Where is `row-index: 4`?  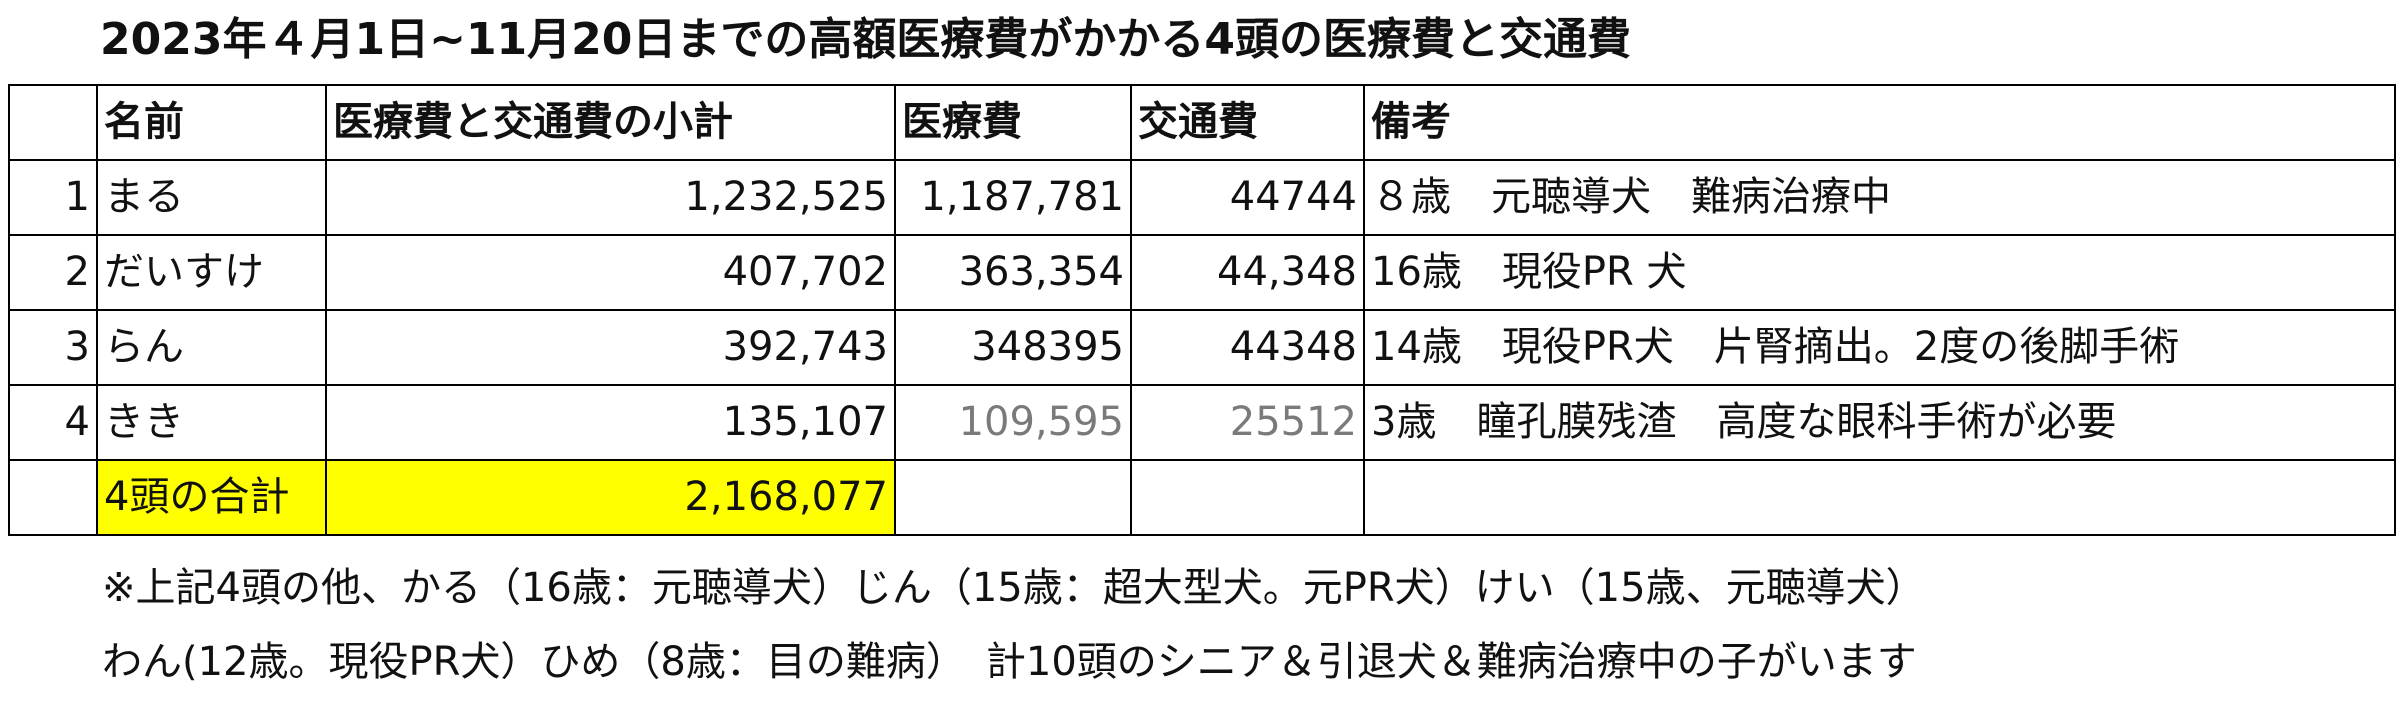
row-index: 4 is located at coordinates (53, 422).